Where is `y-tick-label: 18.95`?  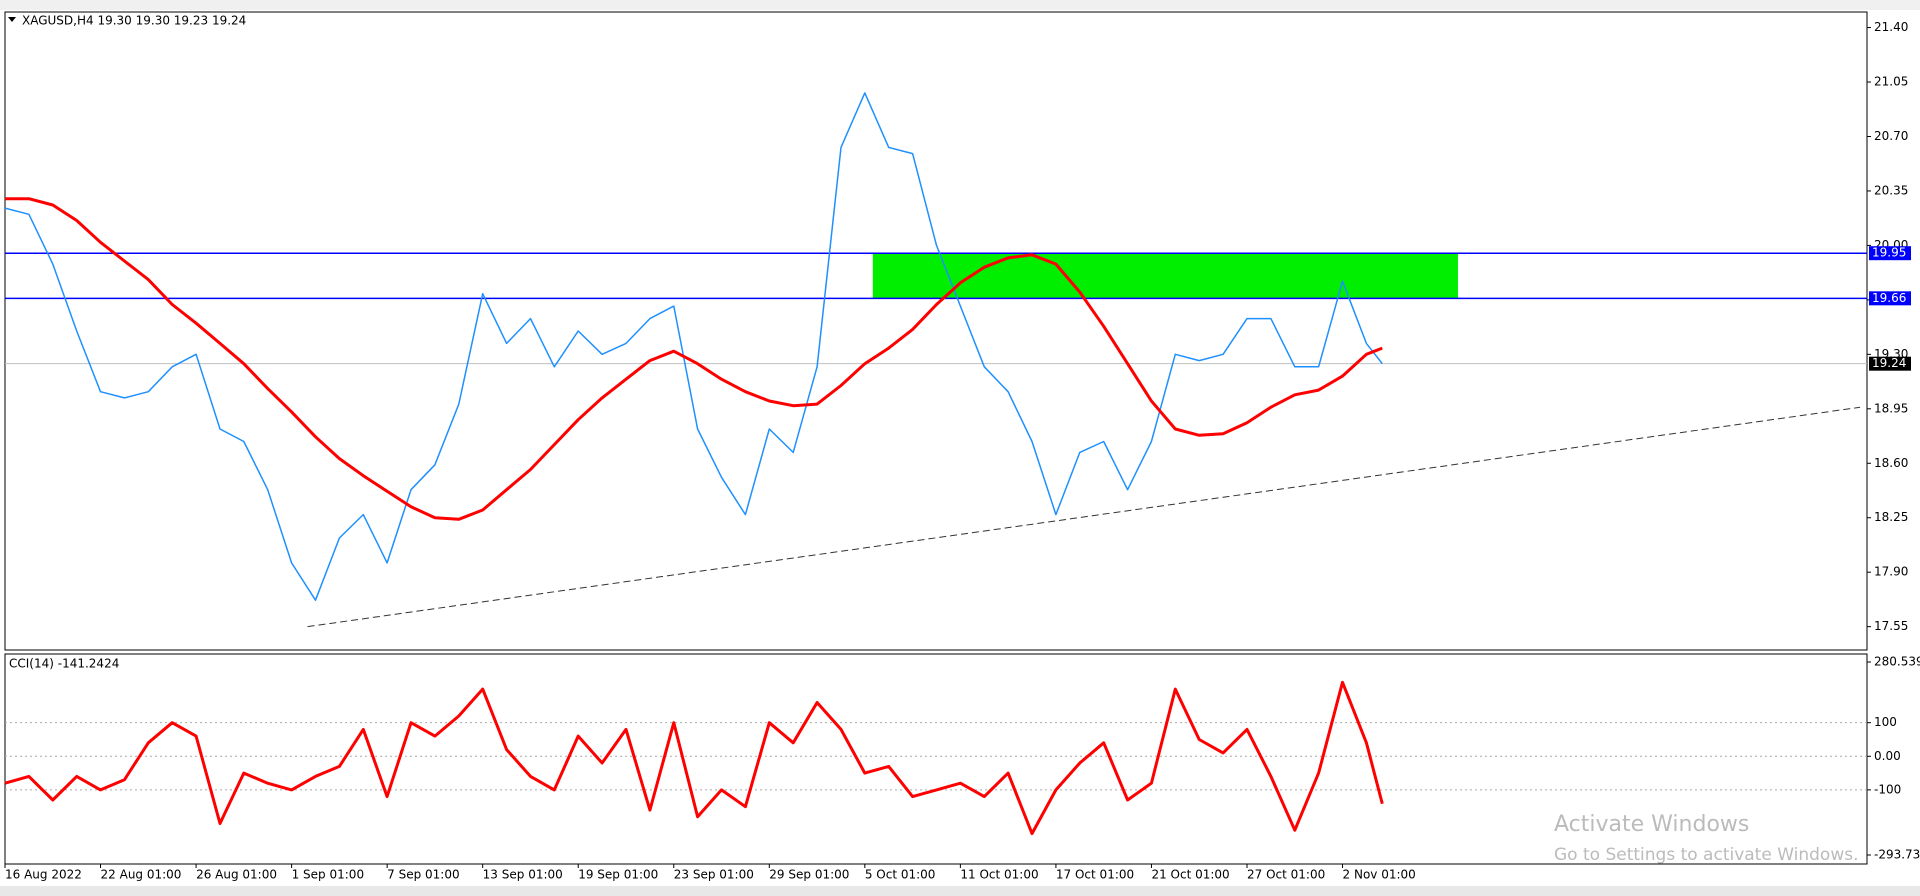 y-tick-label: 18.95 is located at coordinates (1891, 408).